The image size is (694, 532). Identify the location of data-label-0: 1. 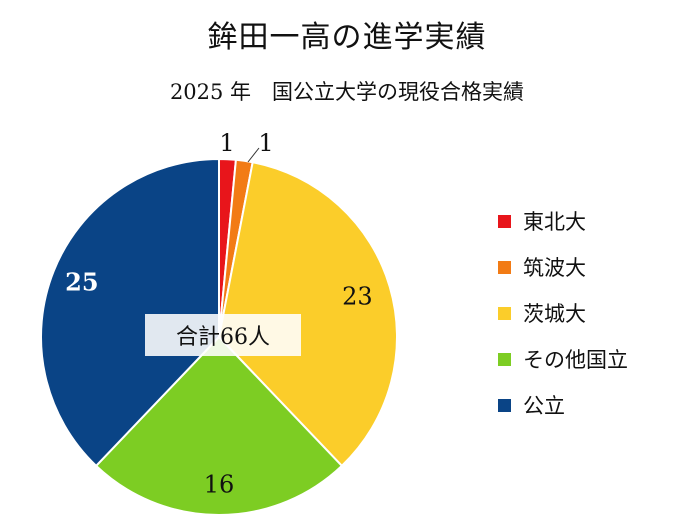
(226, 143).